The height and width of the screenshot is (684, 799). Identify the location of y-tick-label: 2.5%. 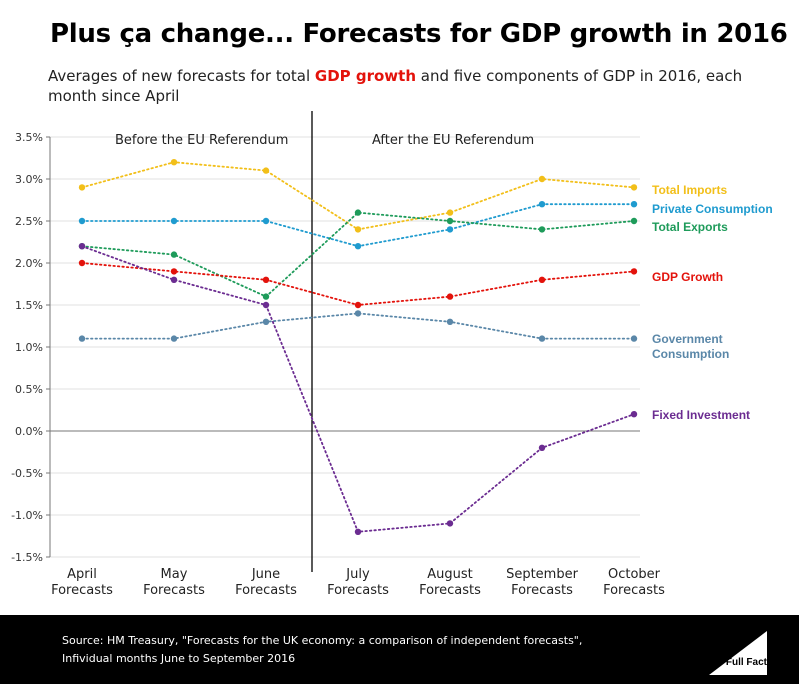
(29, 221).